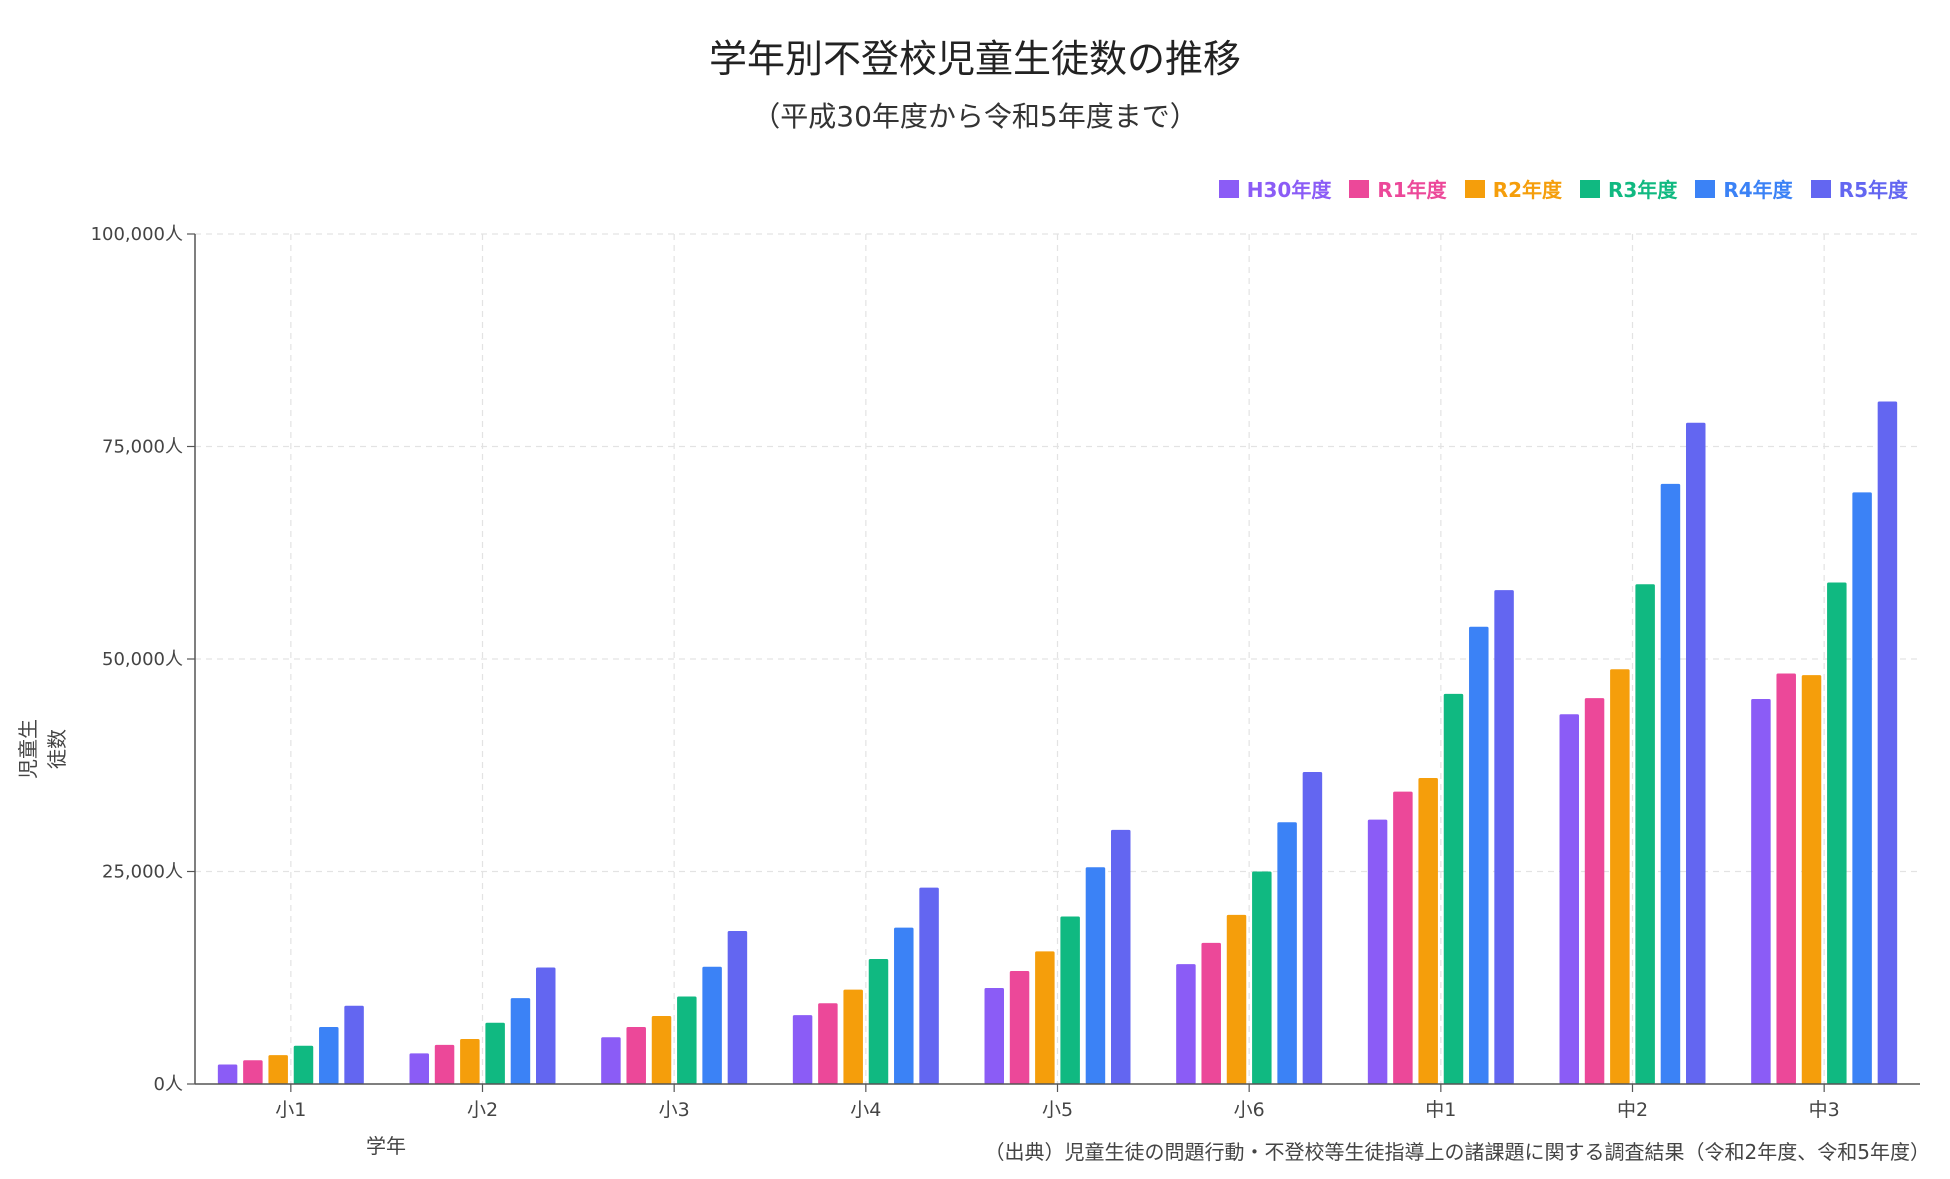  Describe the element at coordinates (1057, 1110) in the screenshot. I see `x-tick-label: 小5` at that location.